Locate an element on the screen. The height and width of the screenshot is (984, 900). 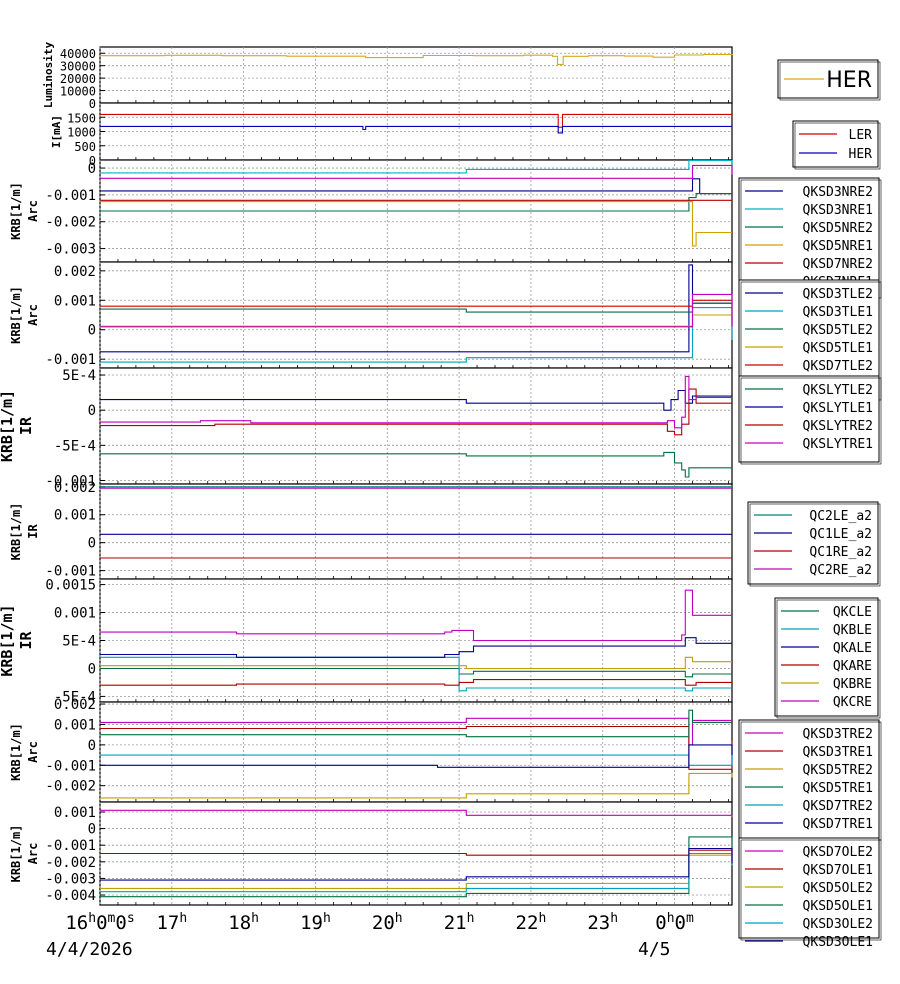
panel-3: 0 -0.001 -0.002 -0.003 KRB[1/m] Arc is located at coordinates (371, 211).